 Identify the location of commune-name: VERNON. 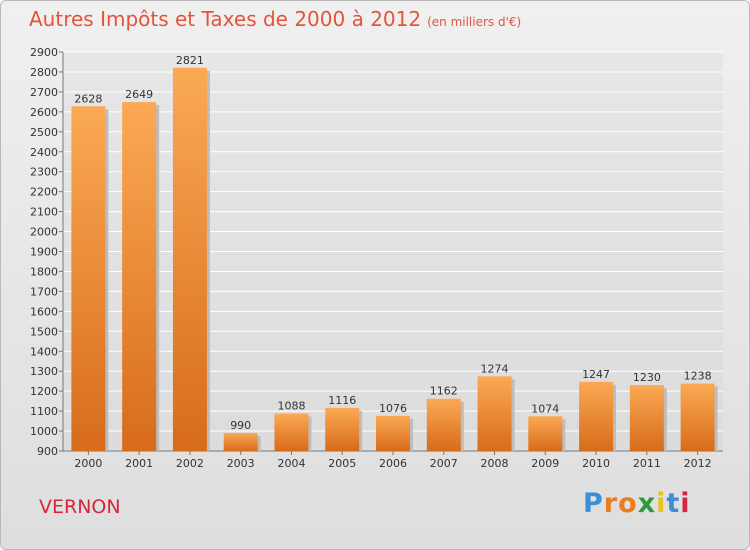
(80, 507).